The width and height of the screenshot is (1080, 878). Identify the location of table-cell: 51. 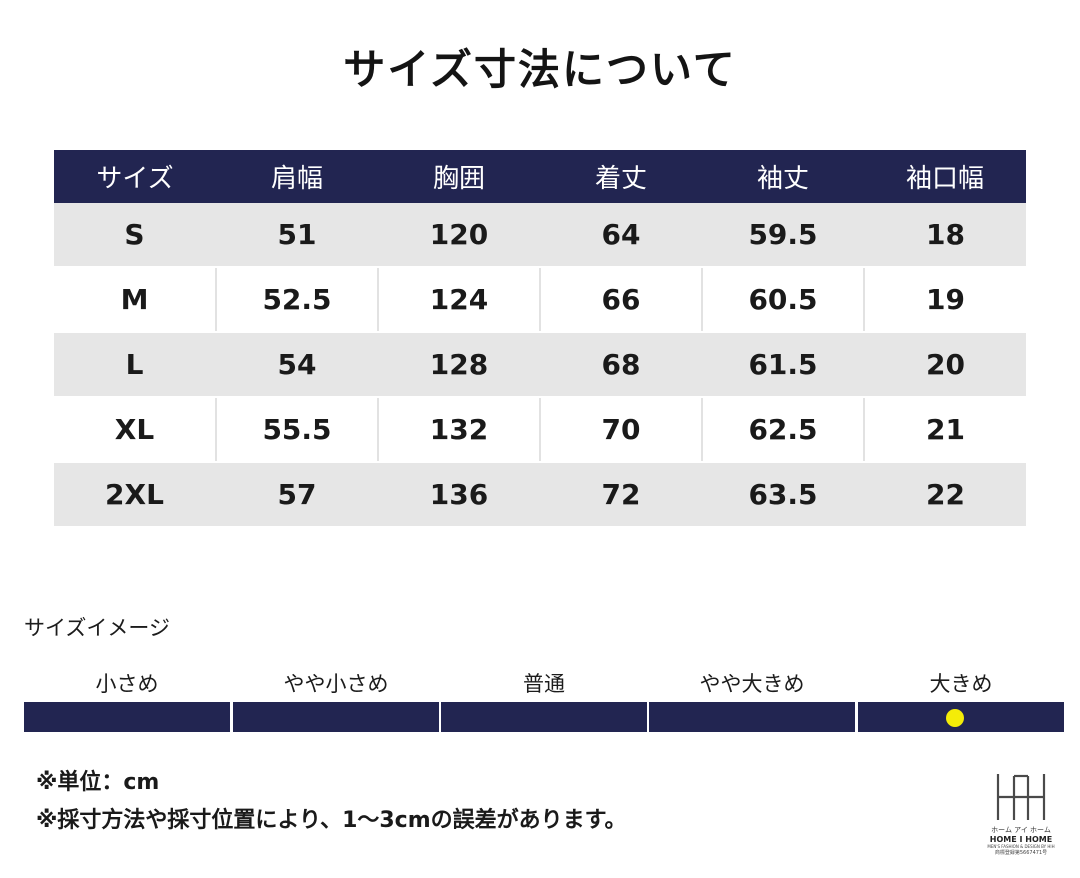
(297, 234).